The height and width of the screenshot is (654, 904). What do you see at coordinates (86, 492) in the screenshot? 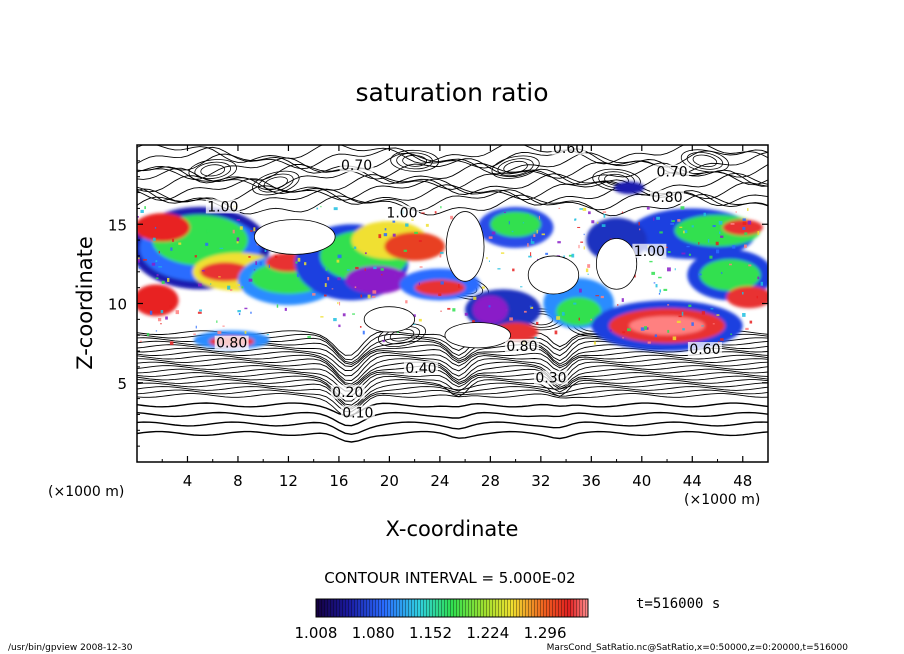
I see `x-unit-label-left: (×1000 m)` at bounding box center [86, 492].